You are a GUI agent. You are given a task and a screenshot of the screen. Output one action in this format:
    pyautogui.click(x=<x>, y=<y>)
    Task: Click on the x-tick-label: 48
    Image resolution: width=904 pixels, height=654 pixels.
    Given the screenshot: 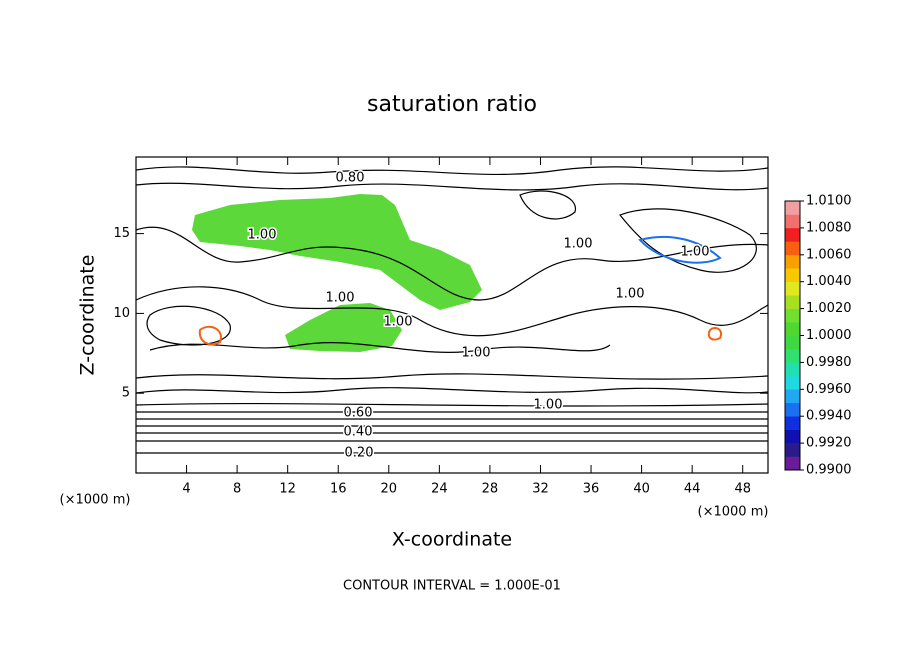 What is the action you would take?
    pyautogui.click(x=742, y=489)
    